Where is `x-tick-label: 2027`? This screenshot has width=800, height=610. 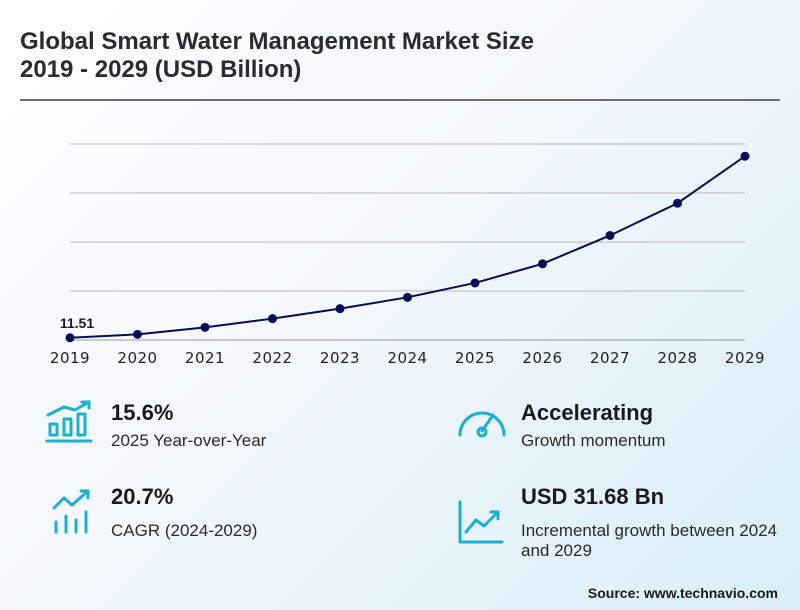
x-tick-label: 2027 is located at coordinates (610, 358).